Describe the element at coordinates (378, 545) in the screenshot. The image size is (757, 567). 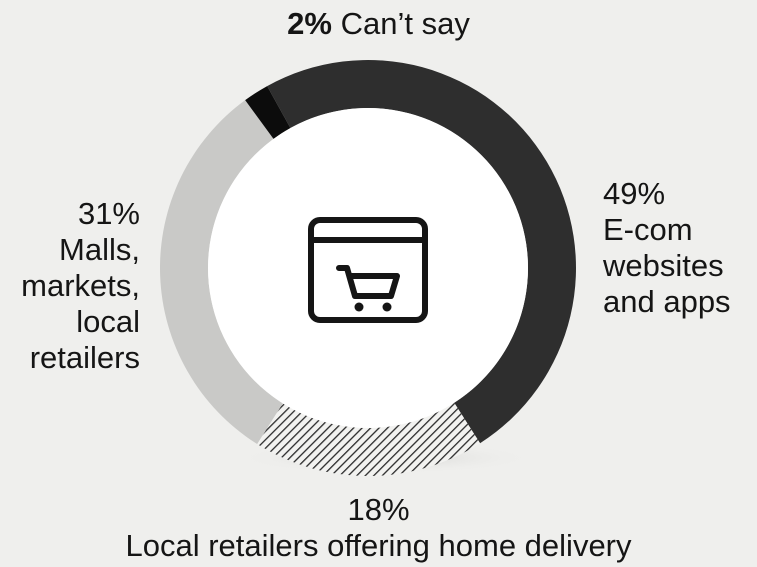
I see `label-local-delivery-text: Local retailers offering home delivery` at that location.